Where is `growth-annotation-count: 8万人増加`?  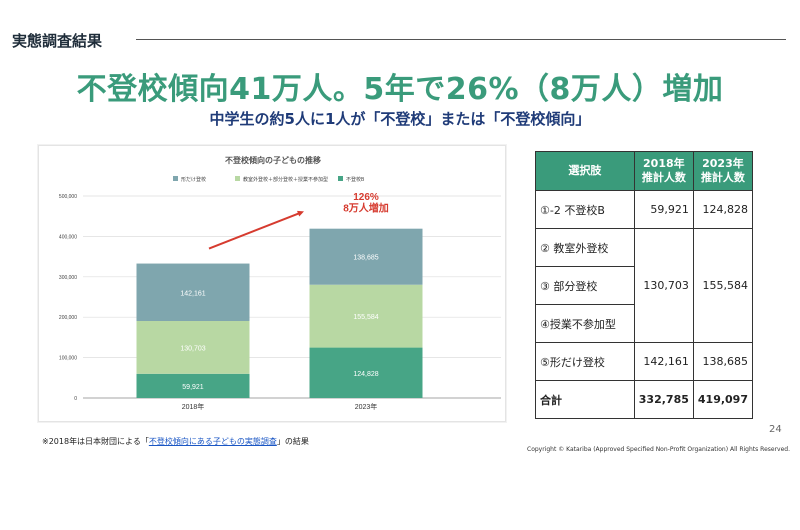
growth-annotation-count: 8万人増加 is located at coordinates (366, 207).